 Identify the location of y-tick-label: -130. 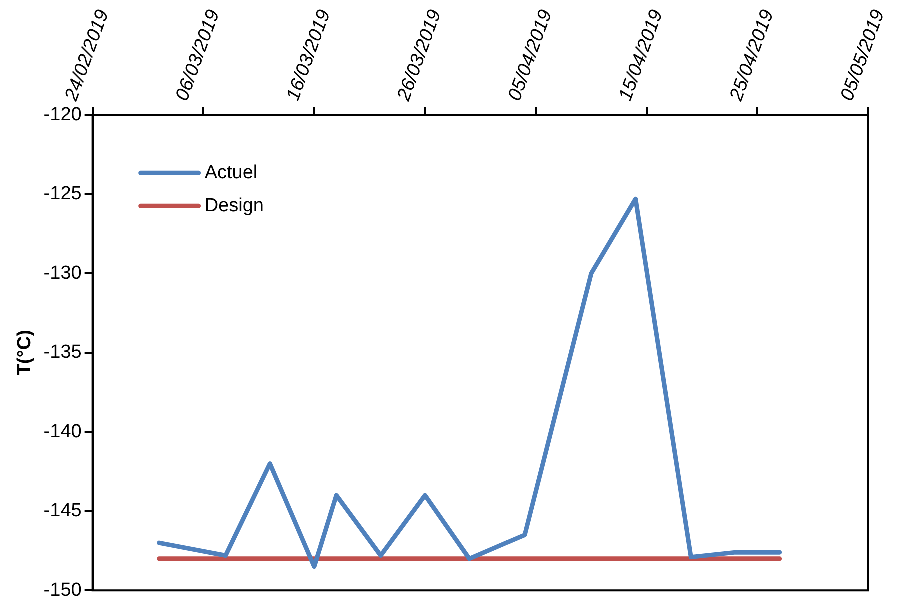
(63, 273).